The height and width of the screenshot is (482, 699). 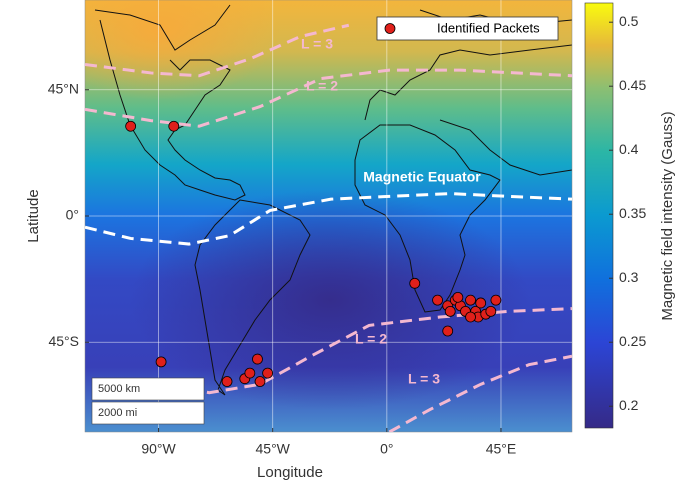 I want to click on colorbar-label: Magnetic field intensity (Gauss), so click(x=667, y=215).